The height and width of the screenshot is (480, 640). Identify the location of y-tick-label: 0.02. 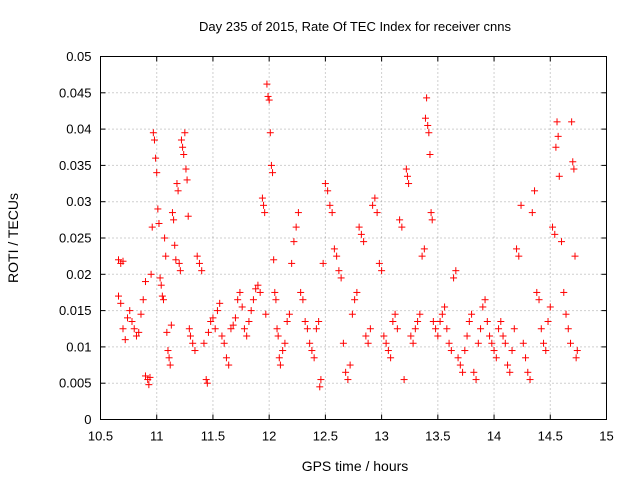
(78, 274).